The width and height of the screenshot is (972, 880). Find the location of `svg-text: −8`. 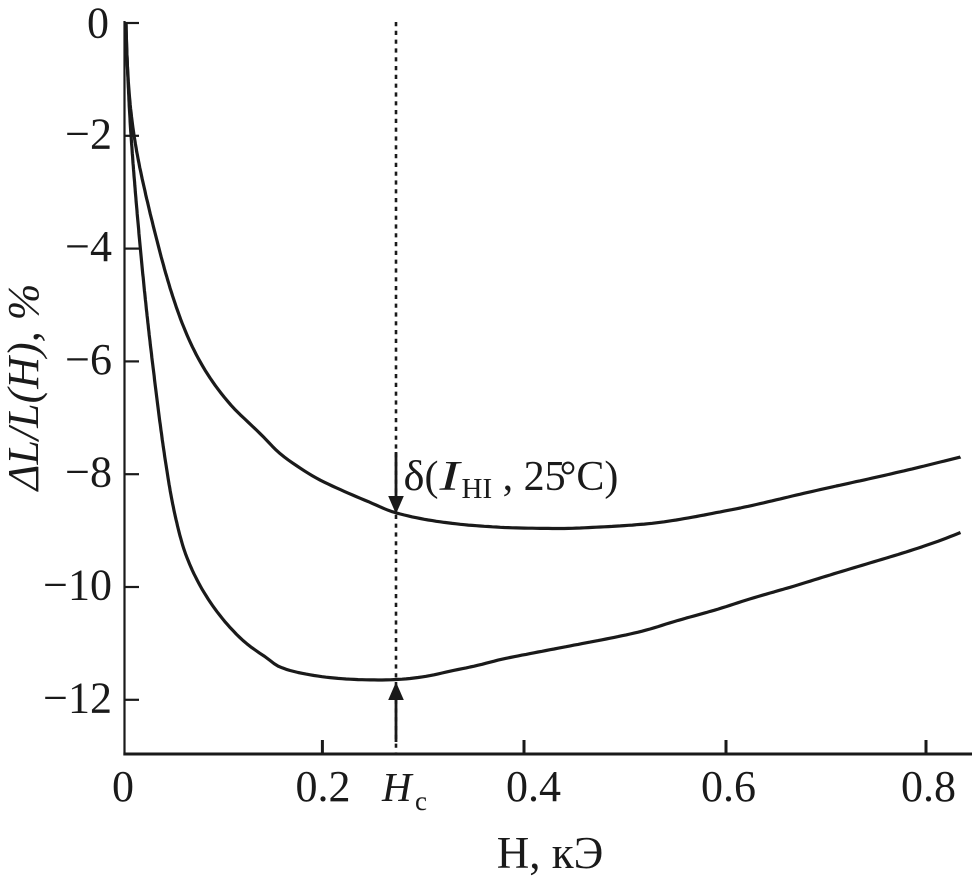

svg-text: −8 is located at coordinates (88, 472).